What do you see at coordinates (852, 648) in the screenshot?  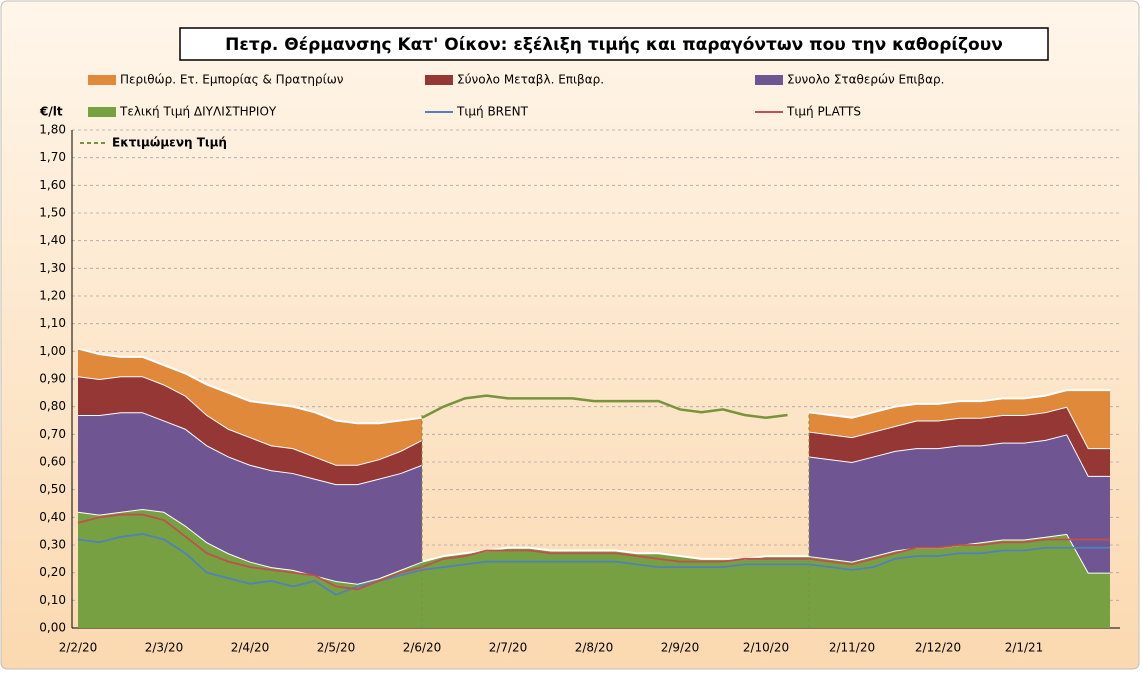 I see `x-tick-label: 2/11/20` at bounding box center [852, 648].